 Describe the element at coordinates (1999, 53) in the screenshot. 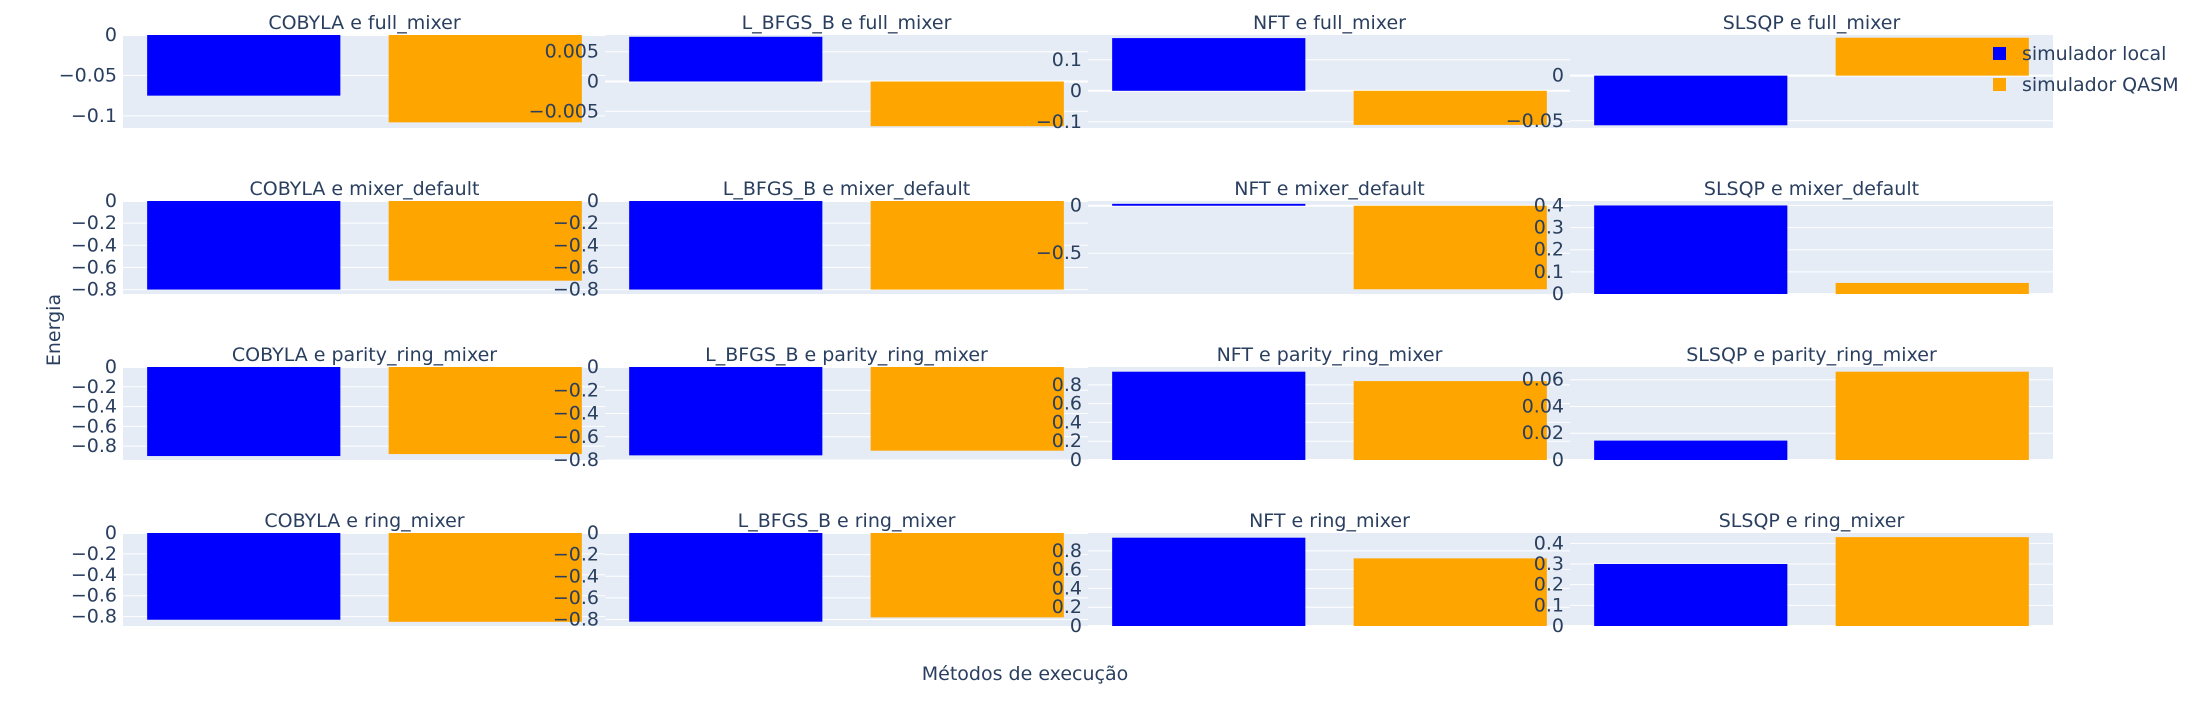

I see `legend-swatch-local` at that location.